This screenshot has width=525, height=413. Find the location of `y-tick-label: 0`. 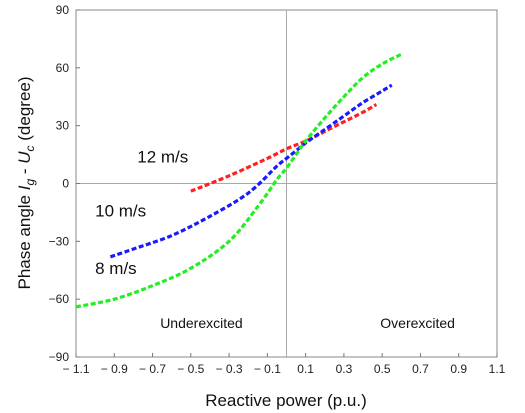

y-tick-label: 0 is located at coordinates (65, 184).